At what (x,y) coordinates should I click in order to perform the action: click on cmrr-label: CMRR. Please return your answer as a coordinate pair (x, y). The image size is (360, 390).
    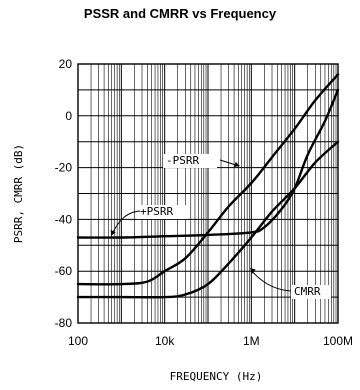
    Looking at the image, I should click on (307, 291).